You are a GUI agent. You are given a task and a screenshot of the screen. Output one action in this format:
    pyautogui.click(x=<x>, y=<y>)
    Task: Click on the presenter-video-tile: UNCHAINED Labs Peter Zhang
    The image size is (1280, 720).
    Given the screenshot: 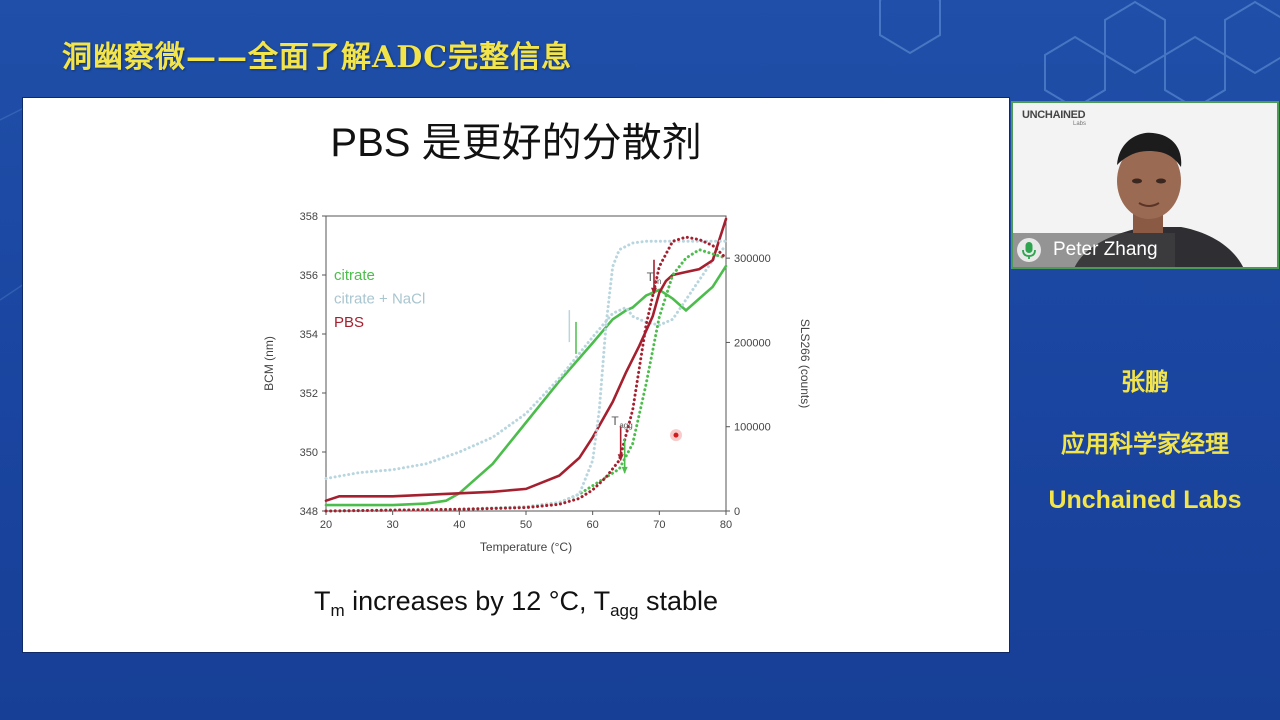 What is the action you would take?
    pyautogui.click(x=1145, y=185)
    